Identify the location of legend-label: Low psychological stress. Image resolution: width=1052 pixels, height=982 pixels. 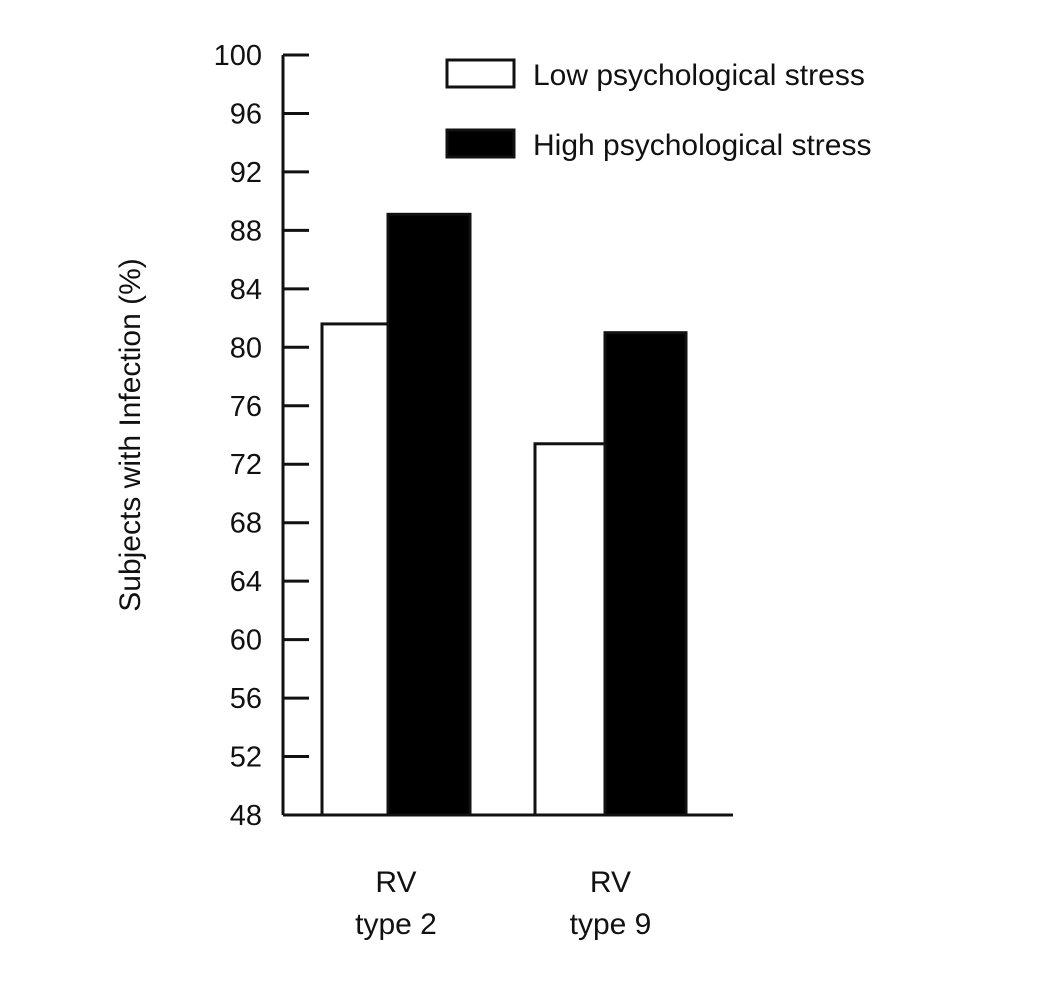
(699, 75).